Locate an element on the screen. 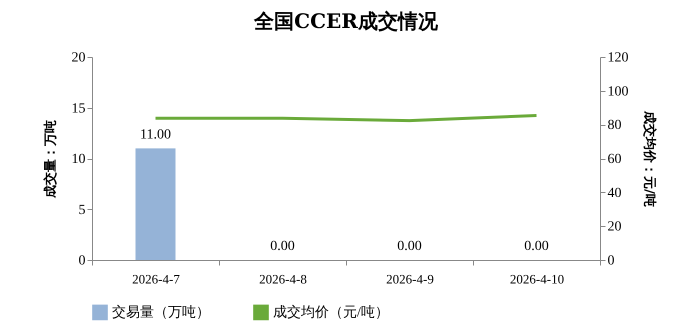 This screenshot has height=334, width=692. y-tick-label: 5 is located at coordinates (82, 210).